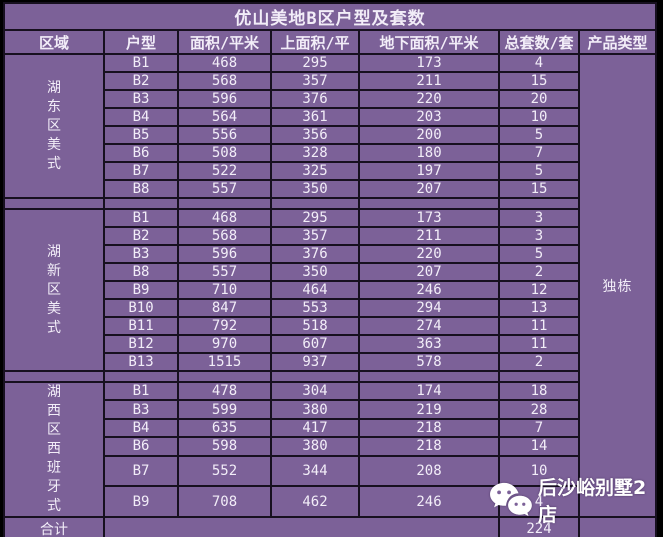  What do you see at coordinates (141, 290) in the screenshot?
I see `unit-type-cell: B9` at bounding box center [141, 290].